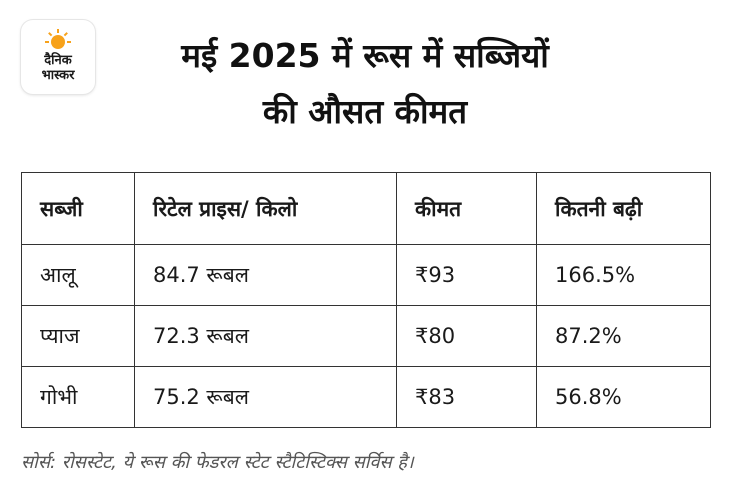 This screenshot has width=730, height=499. Describe the element at coordinates (78, 275) in the screenshot. I see `cell-vegetable: आलू` at that location.